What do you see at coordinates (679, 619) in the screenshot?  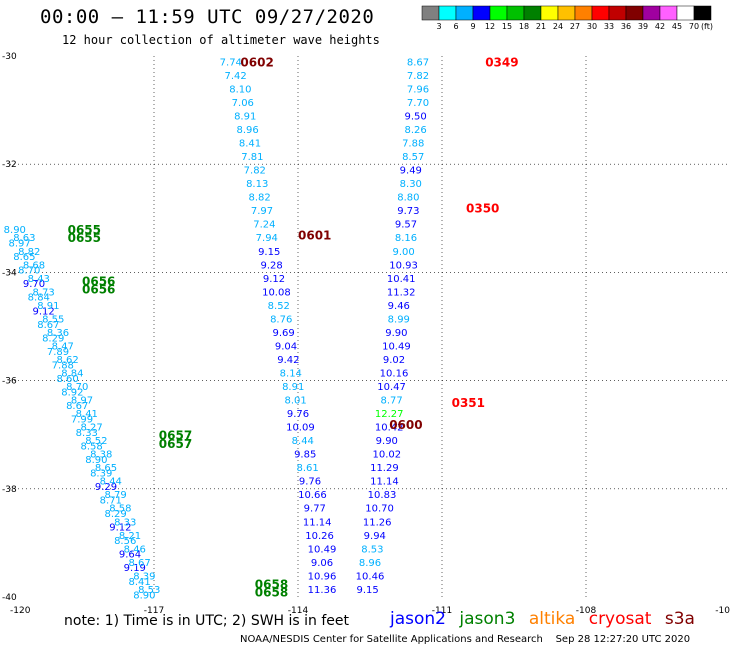 I see `legend-s3a: s3a` at bounding box center [679, 619].